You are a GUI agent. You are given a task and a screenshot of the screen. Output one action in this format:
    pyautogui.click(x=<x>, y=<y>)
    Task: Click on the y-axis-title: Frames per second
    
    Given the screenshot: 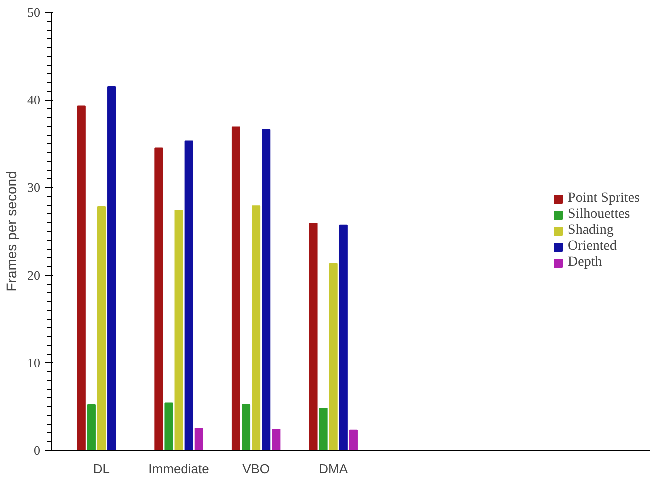 What is the action you would take?
    pyautogui.click(x=12, y=231)
    